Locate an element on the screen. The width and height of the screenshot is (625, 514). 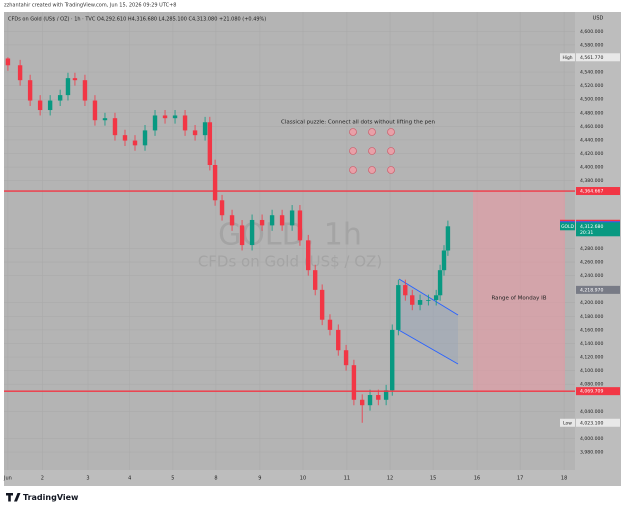
y-tick-label: 4,200.000 is located at coordinates (591, 303).